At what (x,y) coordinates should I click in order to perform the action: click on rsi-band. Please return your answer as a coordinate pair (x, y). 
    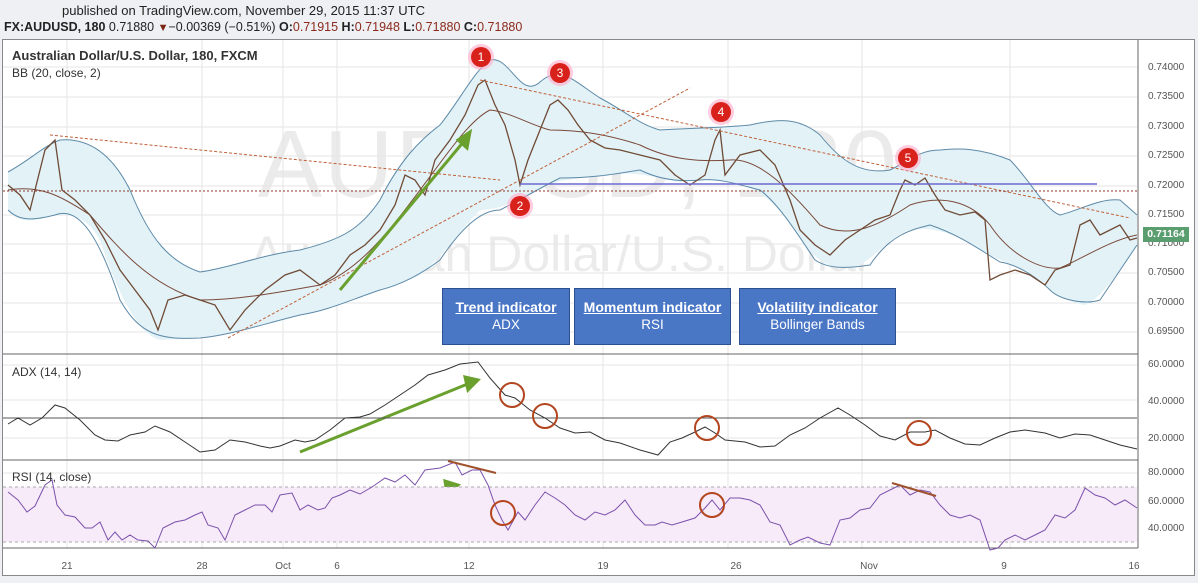
    Looking at the image, I should click on (570, 514).